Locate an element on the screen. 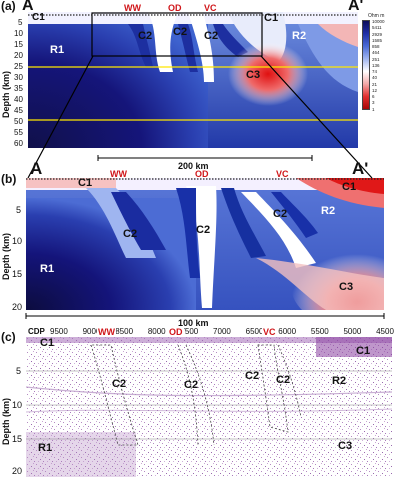  panel-a-zone-r1: R1 is located at coordinates (57, 50).